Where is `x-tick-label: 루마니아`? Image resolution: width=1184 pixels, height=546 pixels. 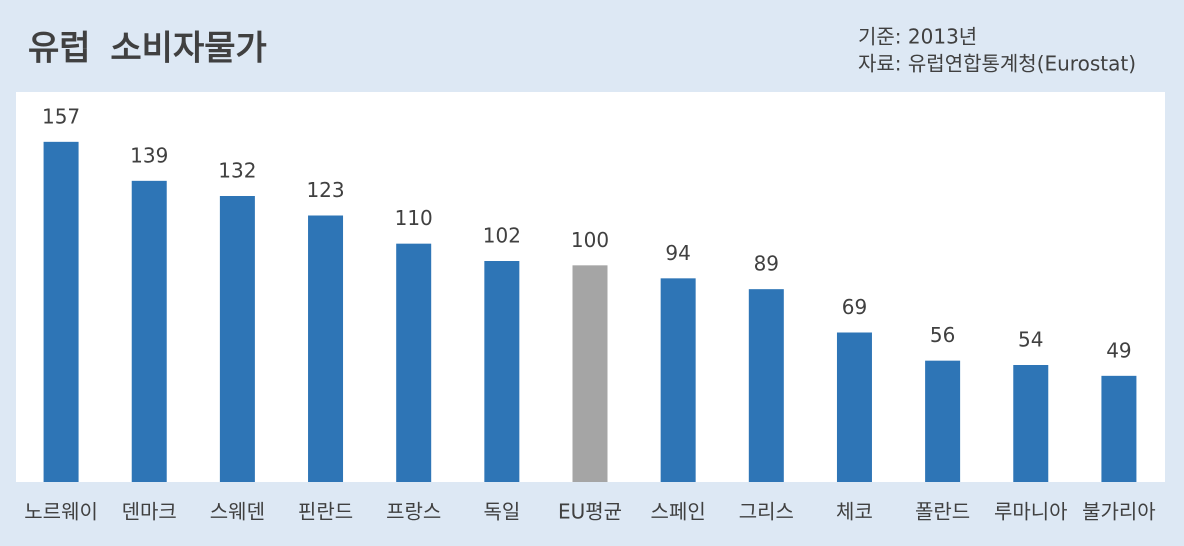
x-tick-label: 루마니아 is located at coordinates (1031, 512).